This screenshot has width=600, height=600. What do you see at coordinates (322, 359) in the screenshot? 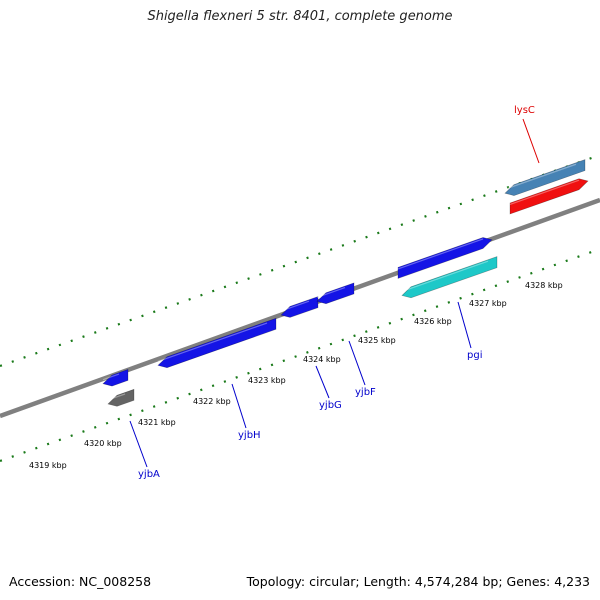
I see `ruler-label: 4324 kbp` at bounding box center [322, 359].